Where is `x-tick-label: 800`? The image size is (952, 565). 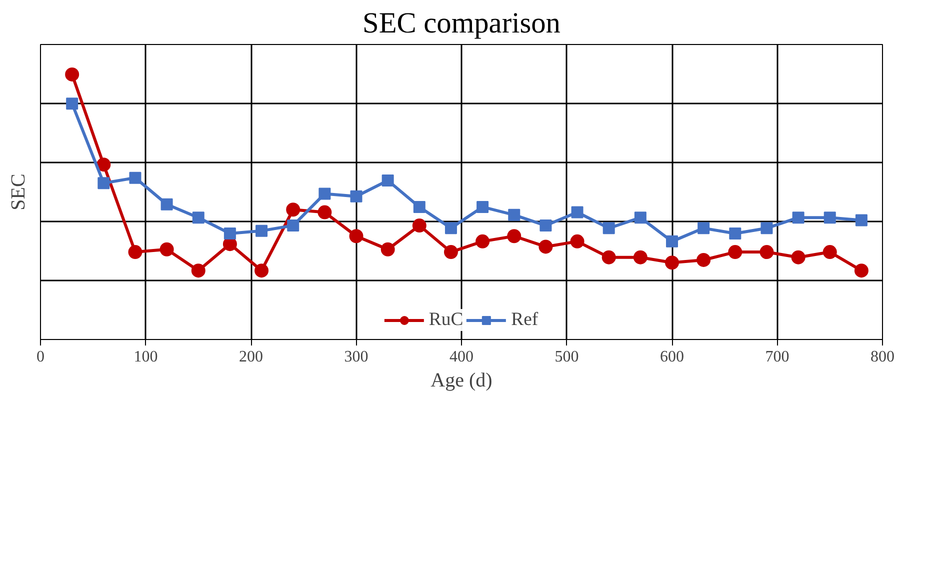 x-tick-label: 800 is located at coordinates (882, 357).